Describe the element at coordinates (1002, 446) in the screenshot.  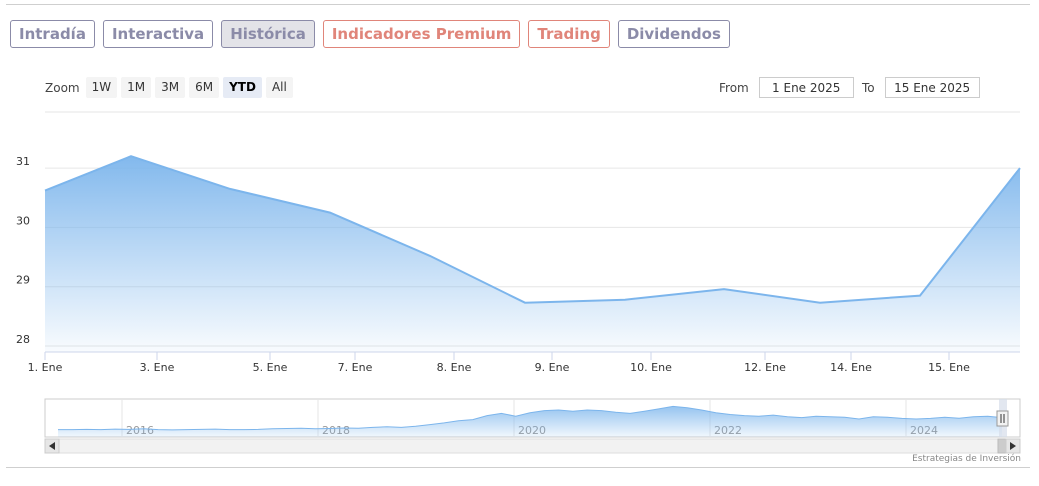
I see `scrollbar-thumb` at that location.